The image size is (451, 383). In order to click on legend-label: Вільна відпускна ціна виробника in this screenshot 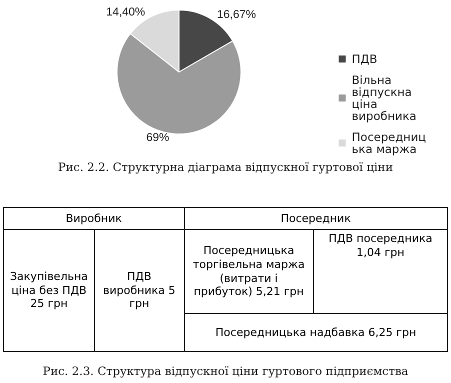, I will do `click(384, 98)`.